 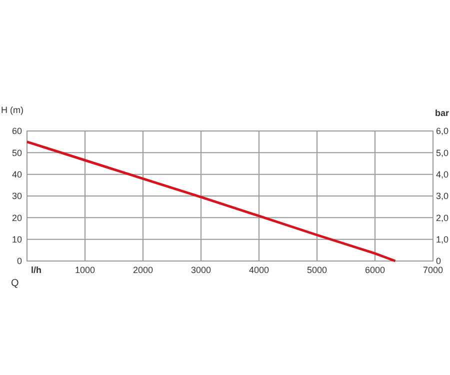 I want to click on x-tick-label: 7000, so click(x=433, y=270).